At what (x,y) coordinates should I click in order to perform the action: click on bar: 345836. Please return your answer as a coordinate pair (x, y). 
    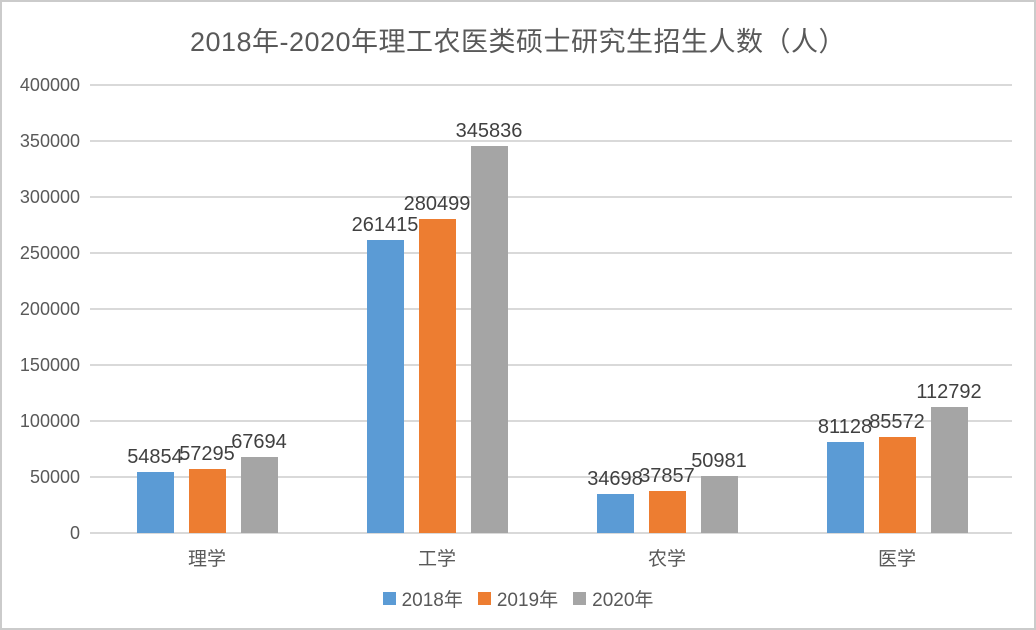
    Looking at the image, I should click on (489, 326).